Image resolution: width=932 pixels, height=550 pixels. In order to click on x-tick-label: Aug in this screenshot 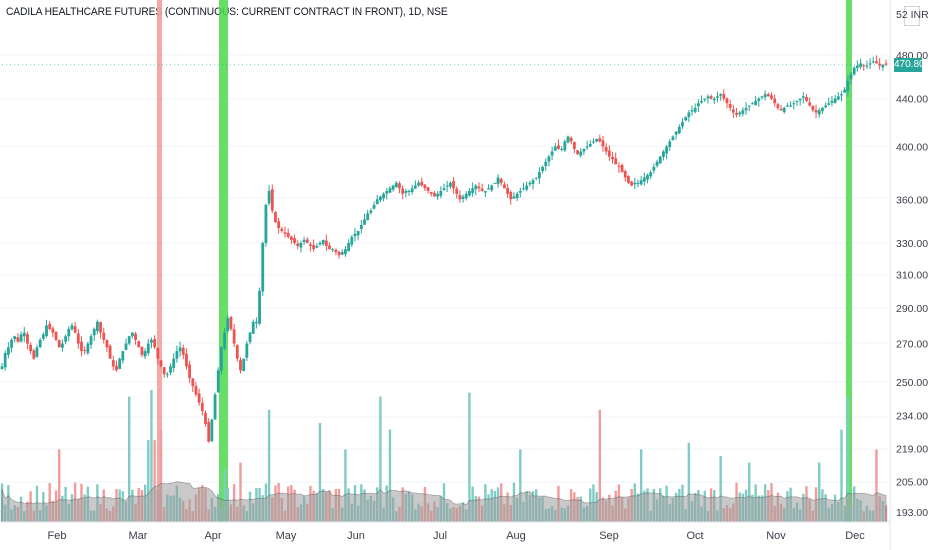, I will do `click(516, 536)`.